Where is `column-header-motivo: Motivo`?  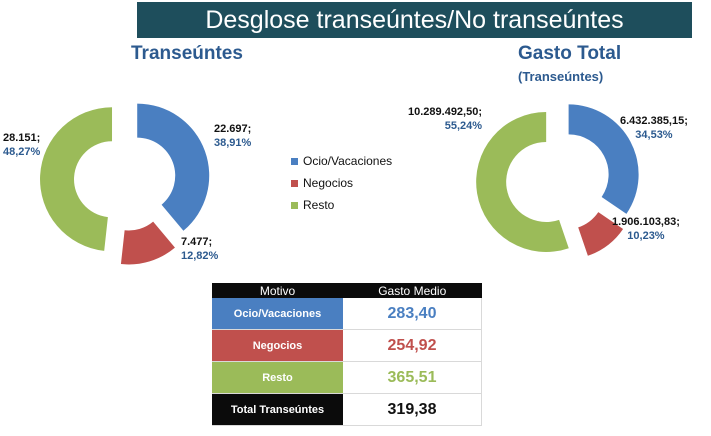 column-header-motivo: Motivo is located at coordinates (277, 290).